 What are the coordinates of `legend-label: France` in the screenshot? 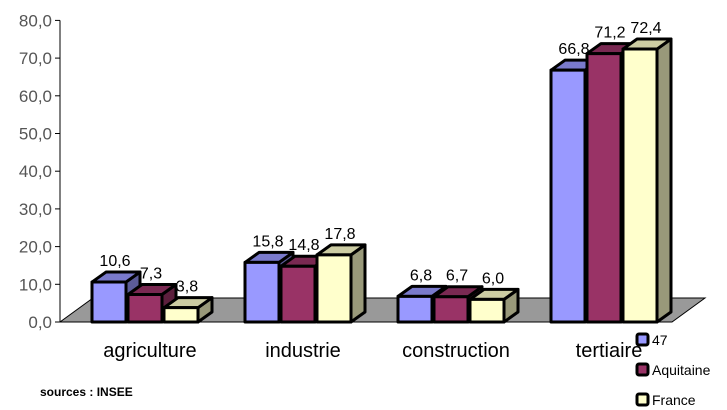 It's located at (674, 400).